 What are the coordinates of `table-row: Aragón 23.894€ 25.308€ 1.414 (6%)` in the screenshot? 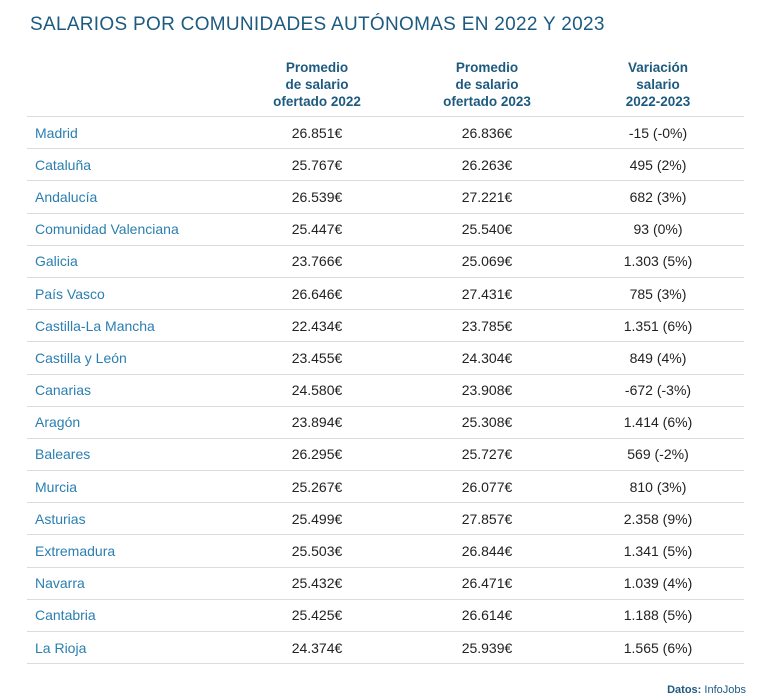 It's located at (385, 423).